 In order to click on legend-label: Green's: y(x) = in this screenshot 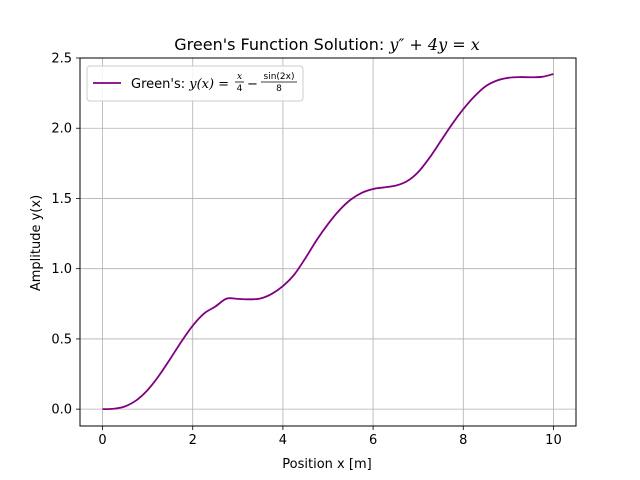, I will do `click(180, 84)`.